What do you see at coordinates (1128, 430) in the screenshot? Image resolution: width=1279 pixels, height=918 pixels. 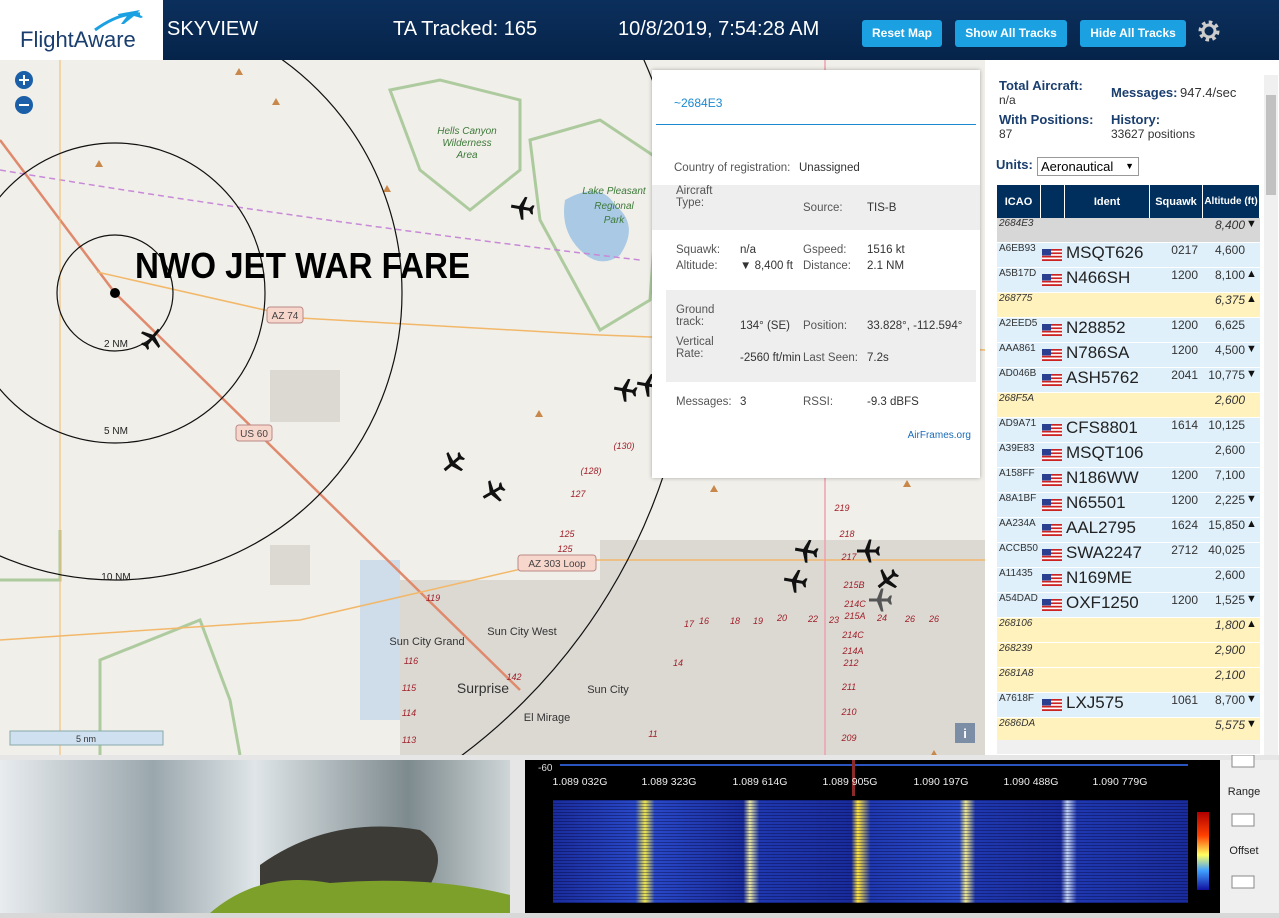 I see `table-row: AD9A71 CFS8801 1614 10,125` at bounding box center [1128, 430].